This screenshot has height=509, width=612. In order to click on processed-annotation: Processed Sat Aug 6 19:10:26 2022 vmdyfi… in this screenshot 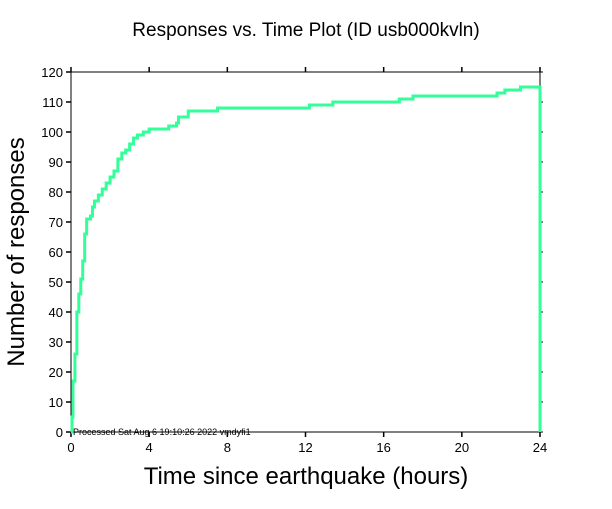, I will do `click(162, 432)`.